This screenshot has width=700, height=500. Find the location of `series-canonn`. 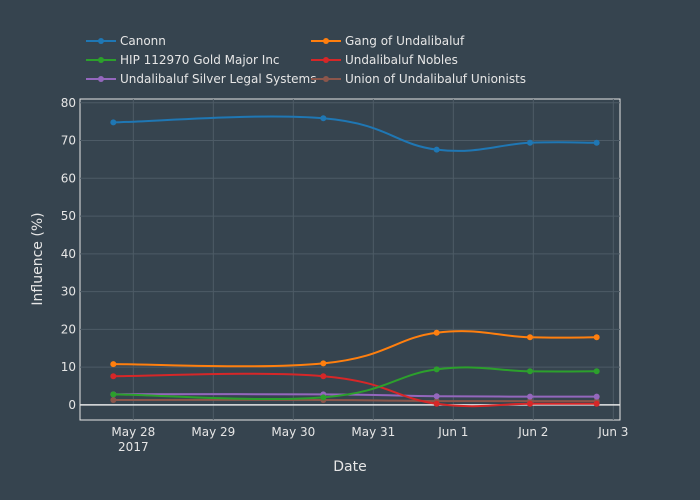

series-canonn is located at coordinates (355, 134).